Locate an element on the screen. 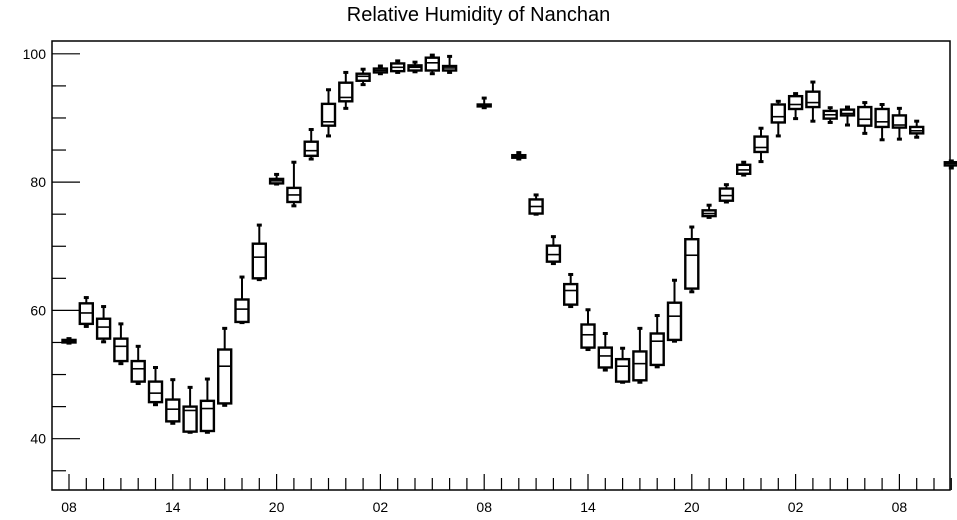 The height and width of the screenshot is (520, 957). y-tick-label: 40 is located at coordinates (38, 439).